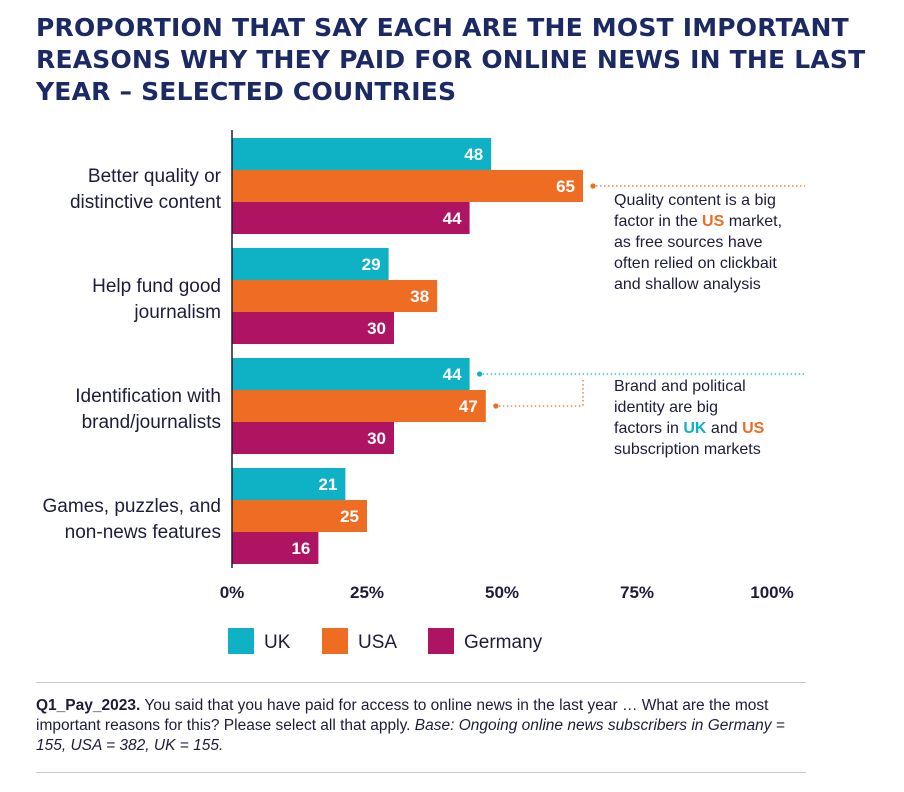  I want to click on bar-value-label: 47, so click(468, 406).